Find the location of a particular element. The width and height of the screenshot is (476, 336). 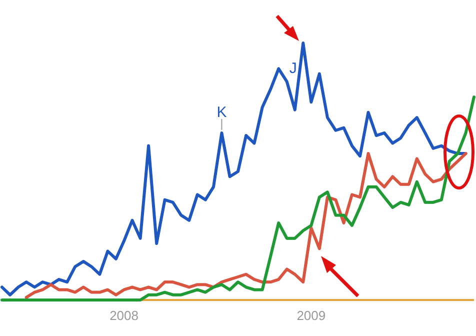

x-tick-label: 2008 is located at coordinates (124, 315).